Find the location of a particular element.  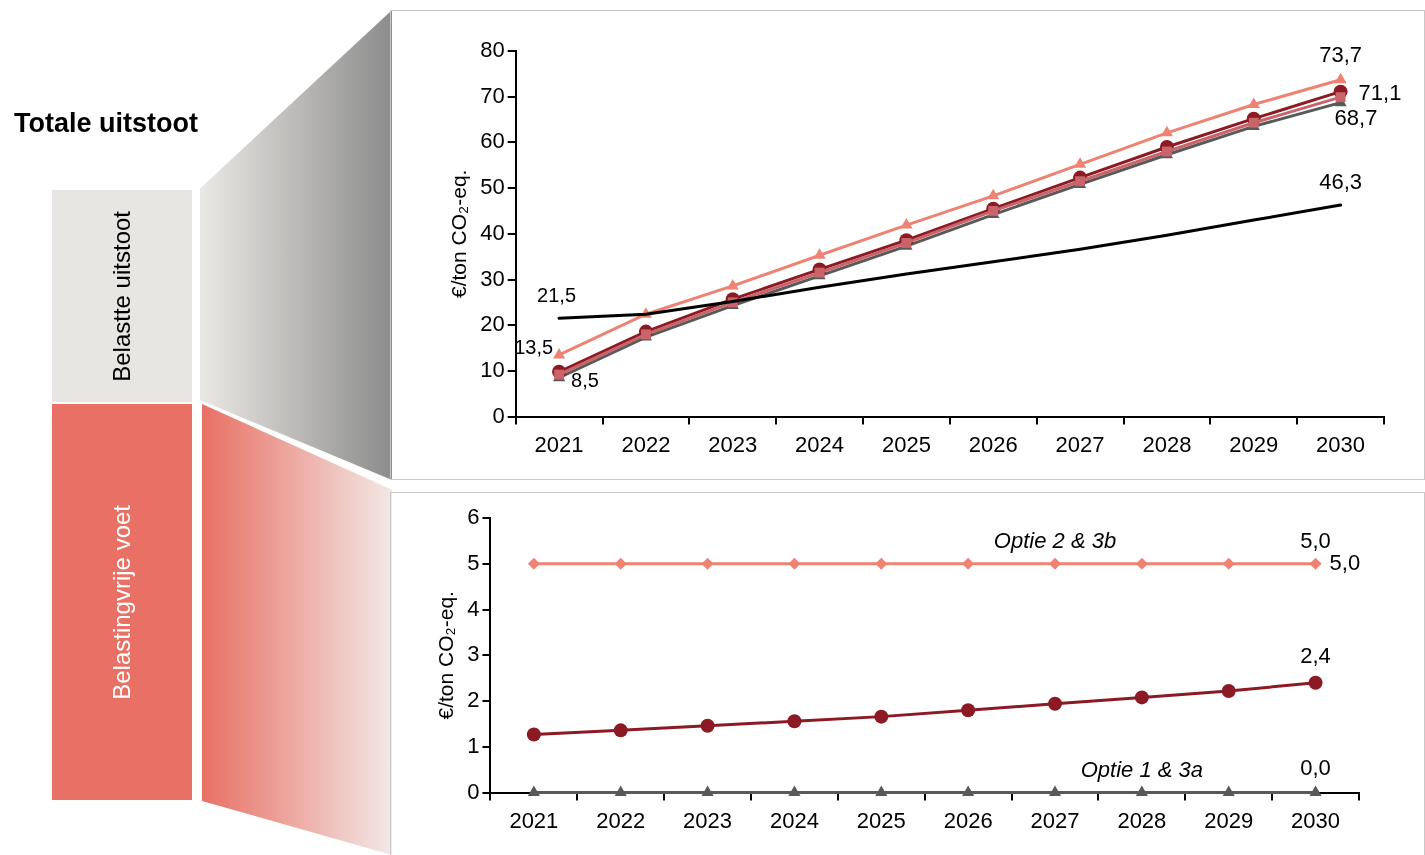

y-tick-label: 4 is located at coordinates (473, 608).